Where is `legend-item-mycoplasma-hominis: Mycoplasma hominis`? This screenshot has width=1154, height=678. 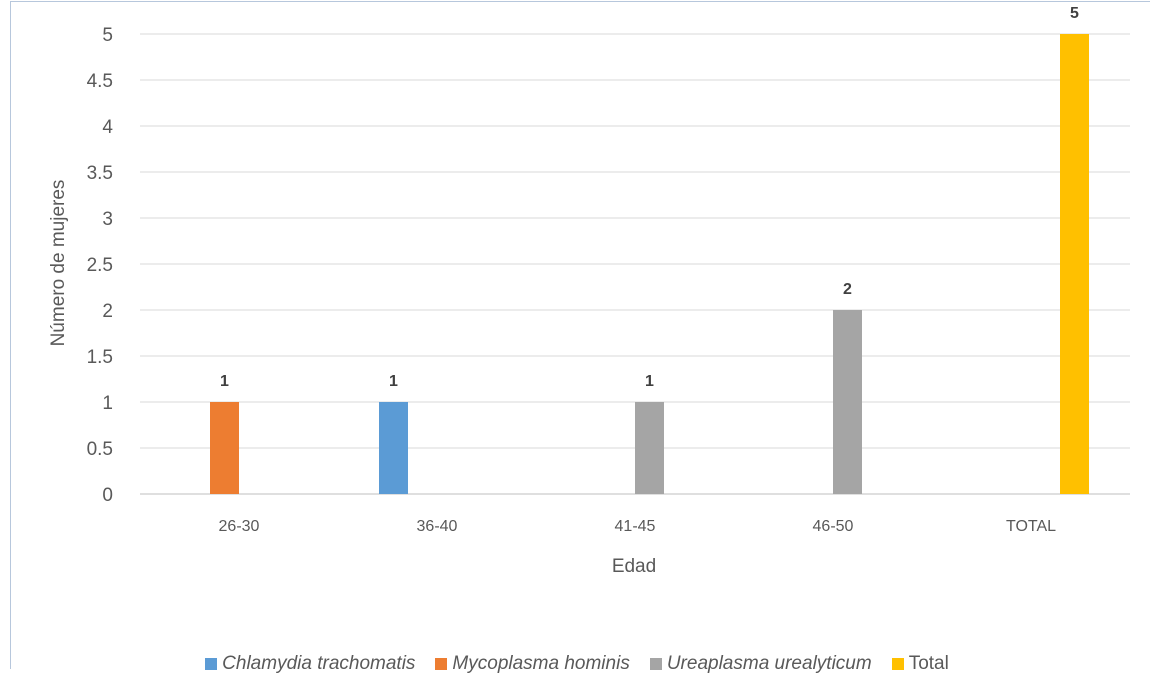
legend-item-mycoplasma-hominis: Mycoplasma hominis is located at coordinates (532, 664).